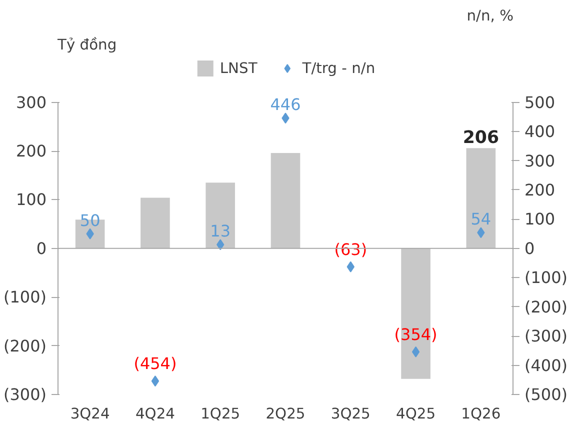 This screenshot has width=580, height=435. Describe the element at coordinates (540, 132) in the screenshot. I see `y2-tick-label: 400` at that location.